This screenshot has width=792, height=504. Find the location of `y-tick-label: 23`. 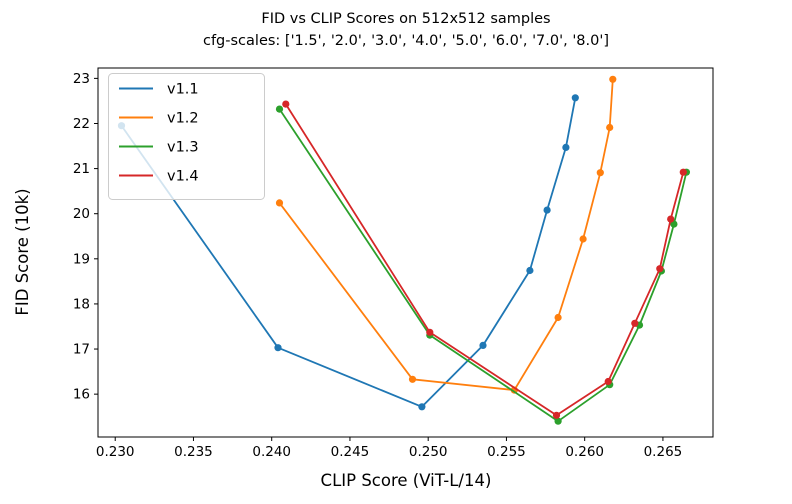

y-tick-label: 23 is located at coordinates (81, 79).